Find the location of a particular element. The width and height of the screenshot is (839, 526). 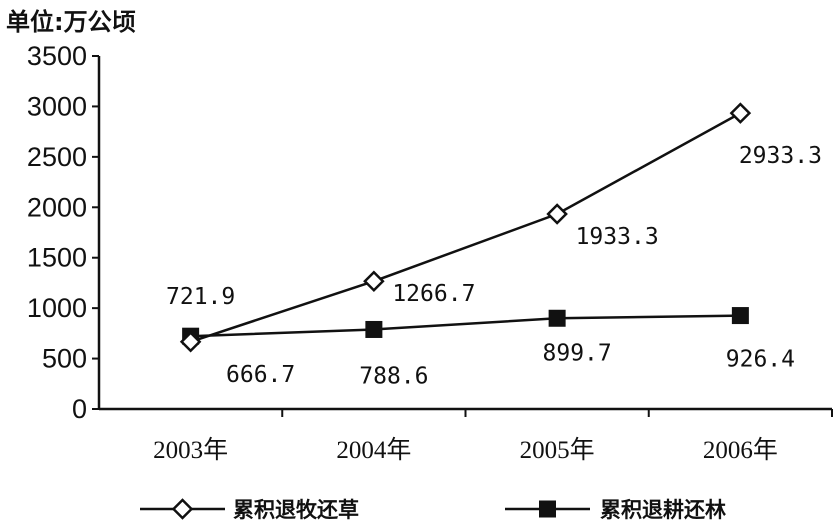

data-label: 666.7 is located at coordinates (260, 375).